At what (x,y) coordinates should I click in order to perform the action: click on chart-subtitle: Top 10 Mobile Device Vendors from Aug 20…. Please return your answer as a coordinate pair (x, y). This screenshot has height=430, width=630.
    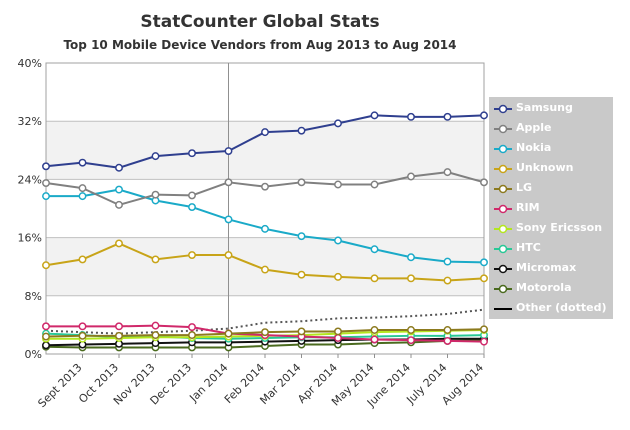
    Looking at the image, I should click on (260, 45).